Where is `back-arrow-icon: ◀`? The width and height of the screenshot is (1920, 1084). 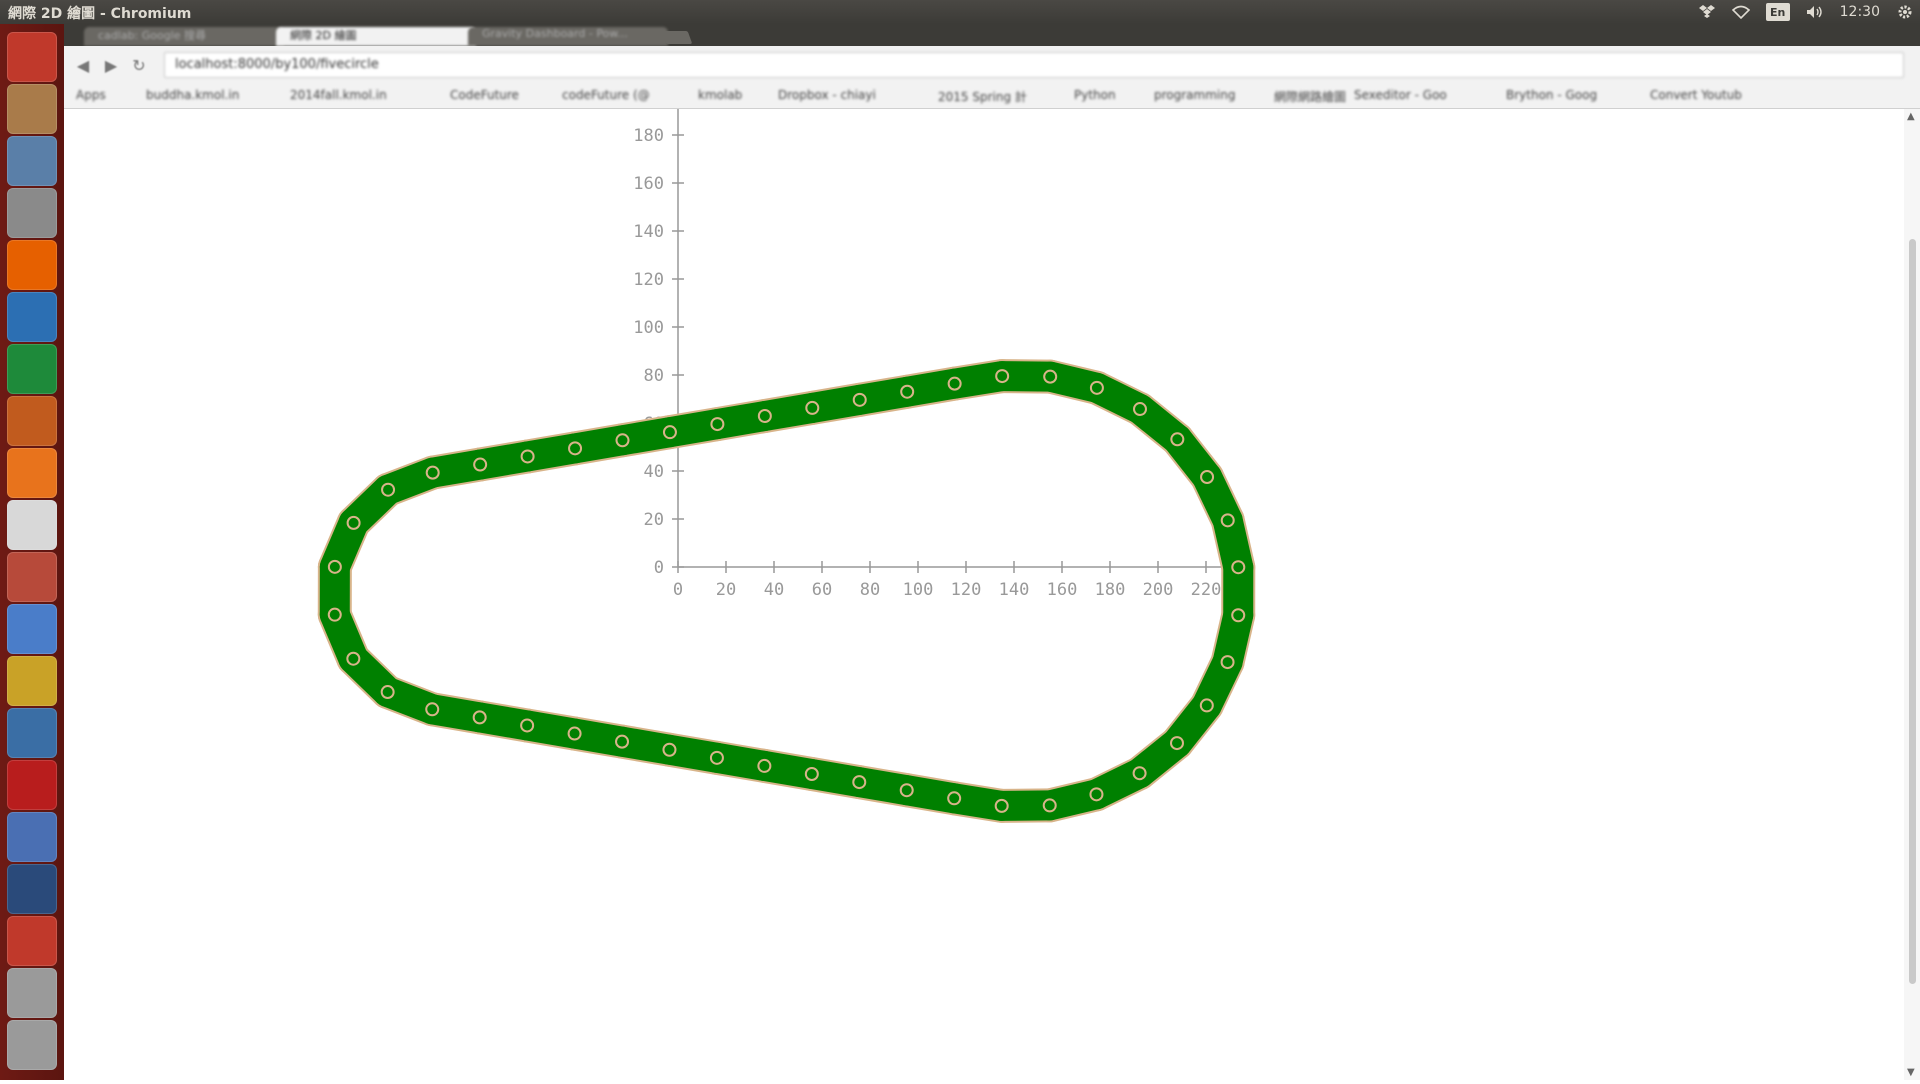 back-arrow-icon: ◀ is located at coordinates (83, 65).